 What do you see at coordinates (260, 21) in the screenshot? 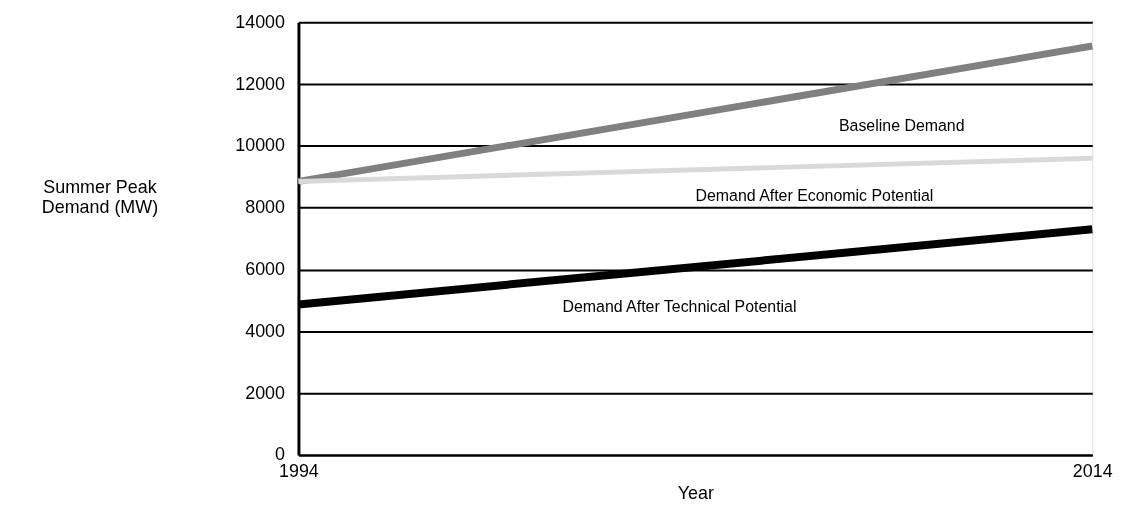
I see `y-tick-label: 14000` at bounding box center [260, 21].